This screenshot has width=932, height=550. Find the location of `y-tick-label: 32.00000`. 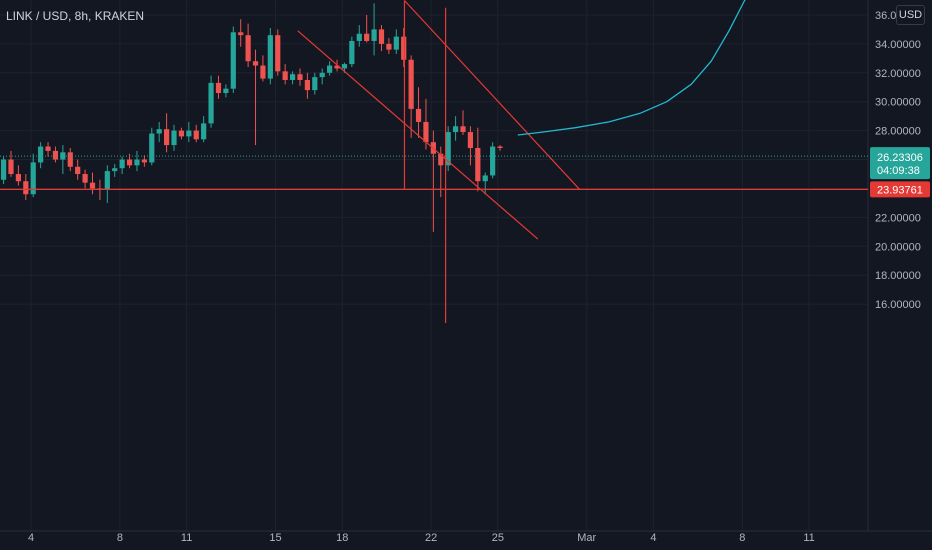

y-tick-label: 32.00000 is located at coordinates (898, 74).